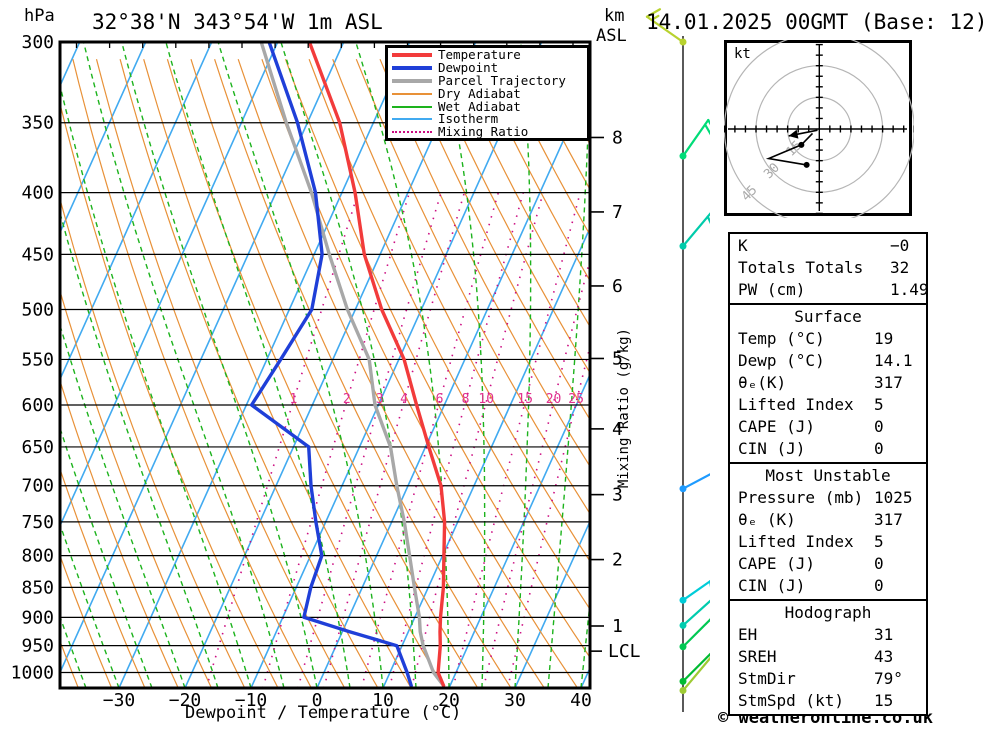  I want to click on altitude-axis-unit-asl: ASL, so click(611, 36).